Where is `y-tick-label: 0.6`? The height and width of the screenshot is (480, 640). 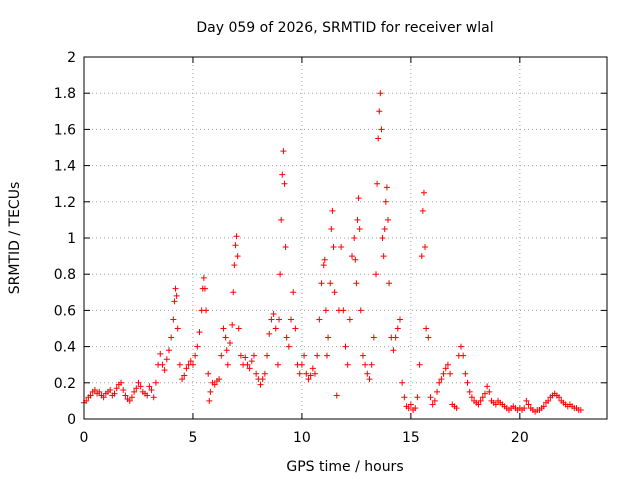
y-tick-label: 0.6 is located at coordinates (65, 311).